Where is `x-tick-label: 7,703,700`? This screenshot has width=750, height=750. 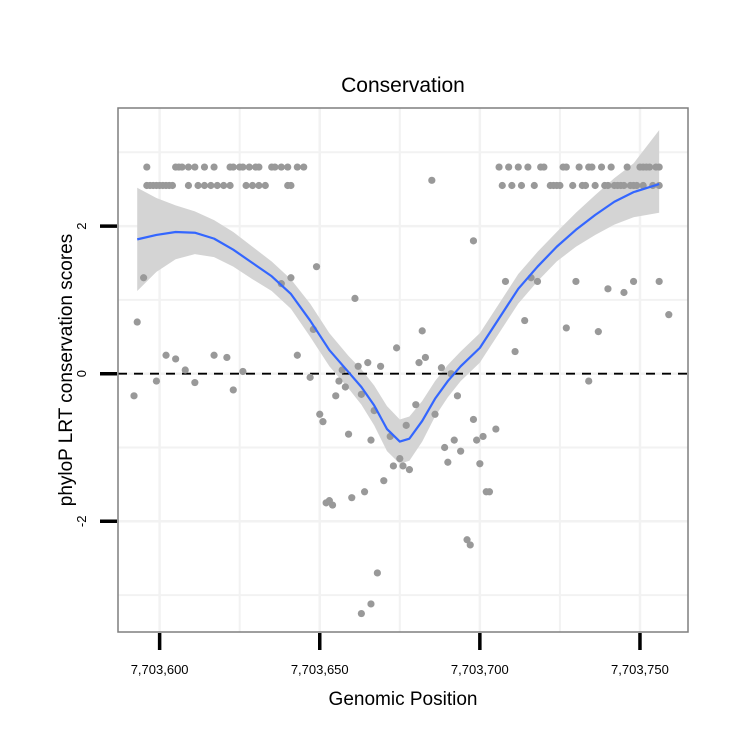
x-tick-label: 7,703,700 is located at coordinates (480, 669).